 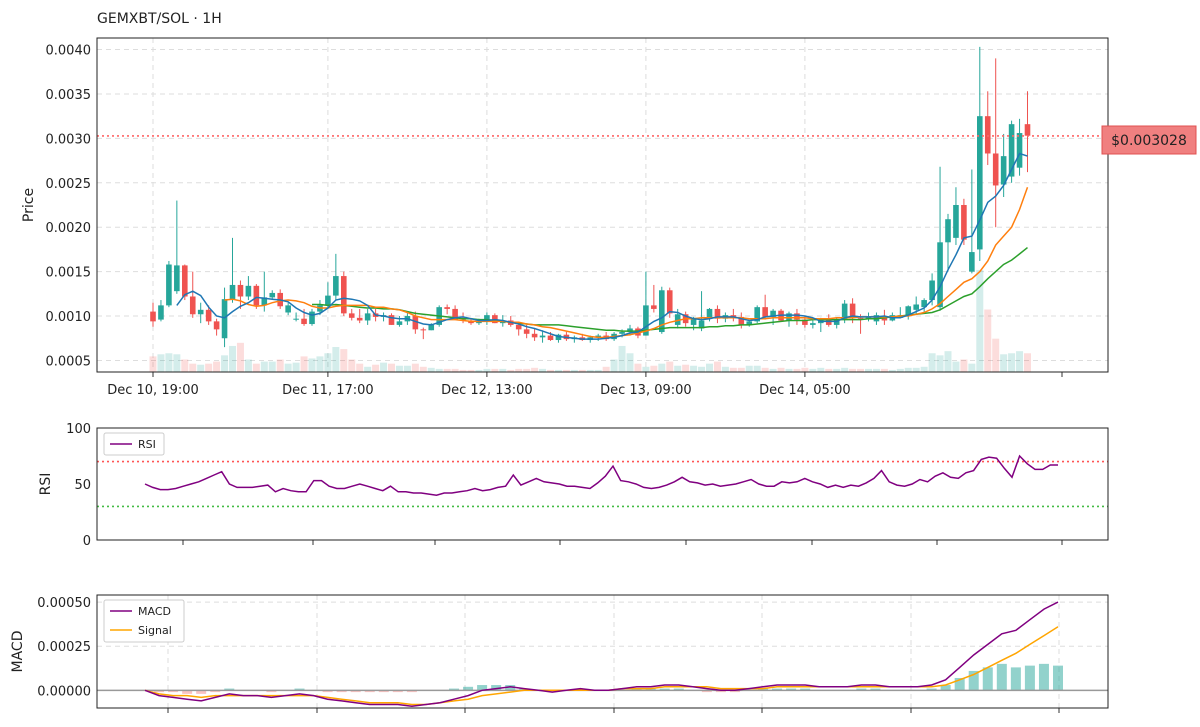 What do you see at coordinates (159, 19) in the screenshot?
I see `chart-title: GEMXBT/SOL · 1H` at bounding box center [159, 19].